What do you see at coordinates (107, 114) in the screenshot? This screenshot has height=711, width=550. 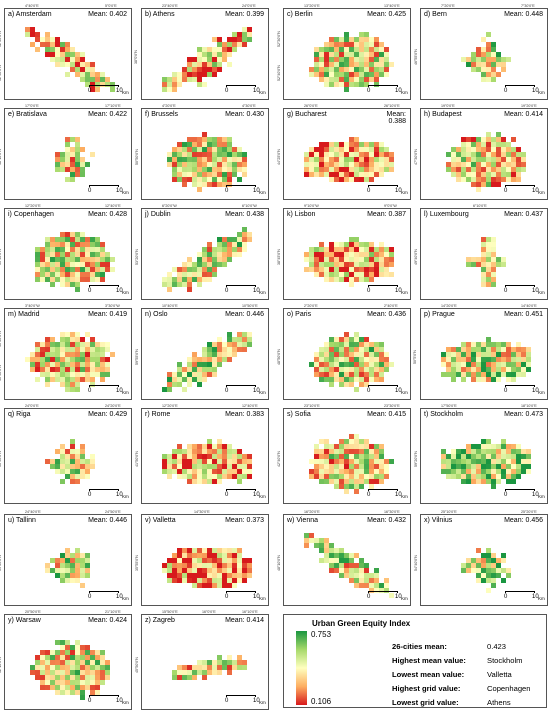 I see `city-mean-value: Mean: 0.422` at bounding box center [107, 114].